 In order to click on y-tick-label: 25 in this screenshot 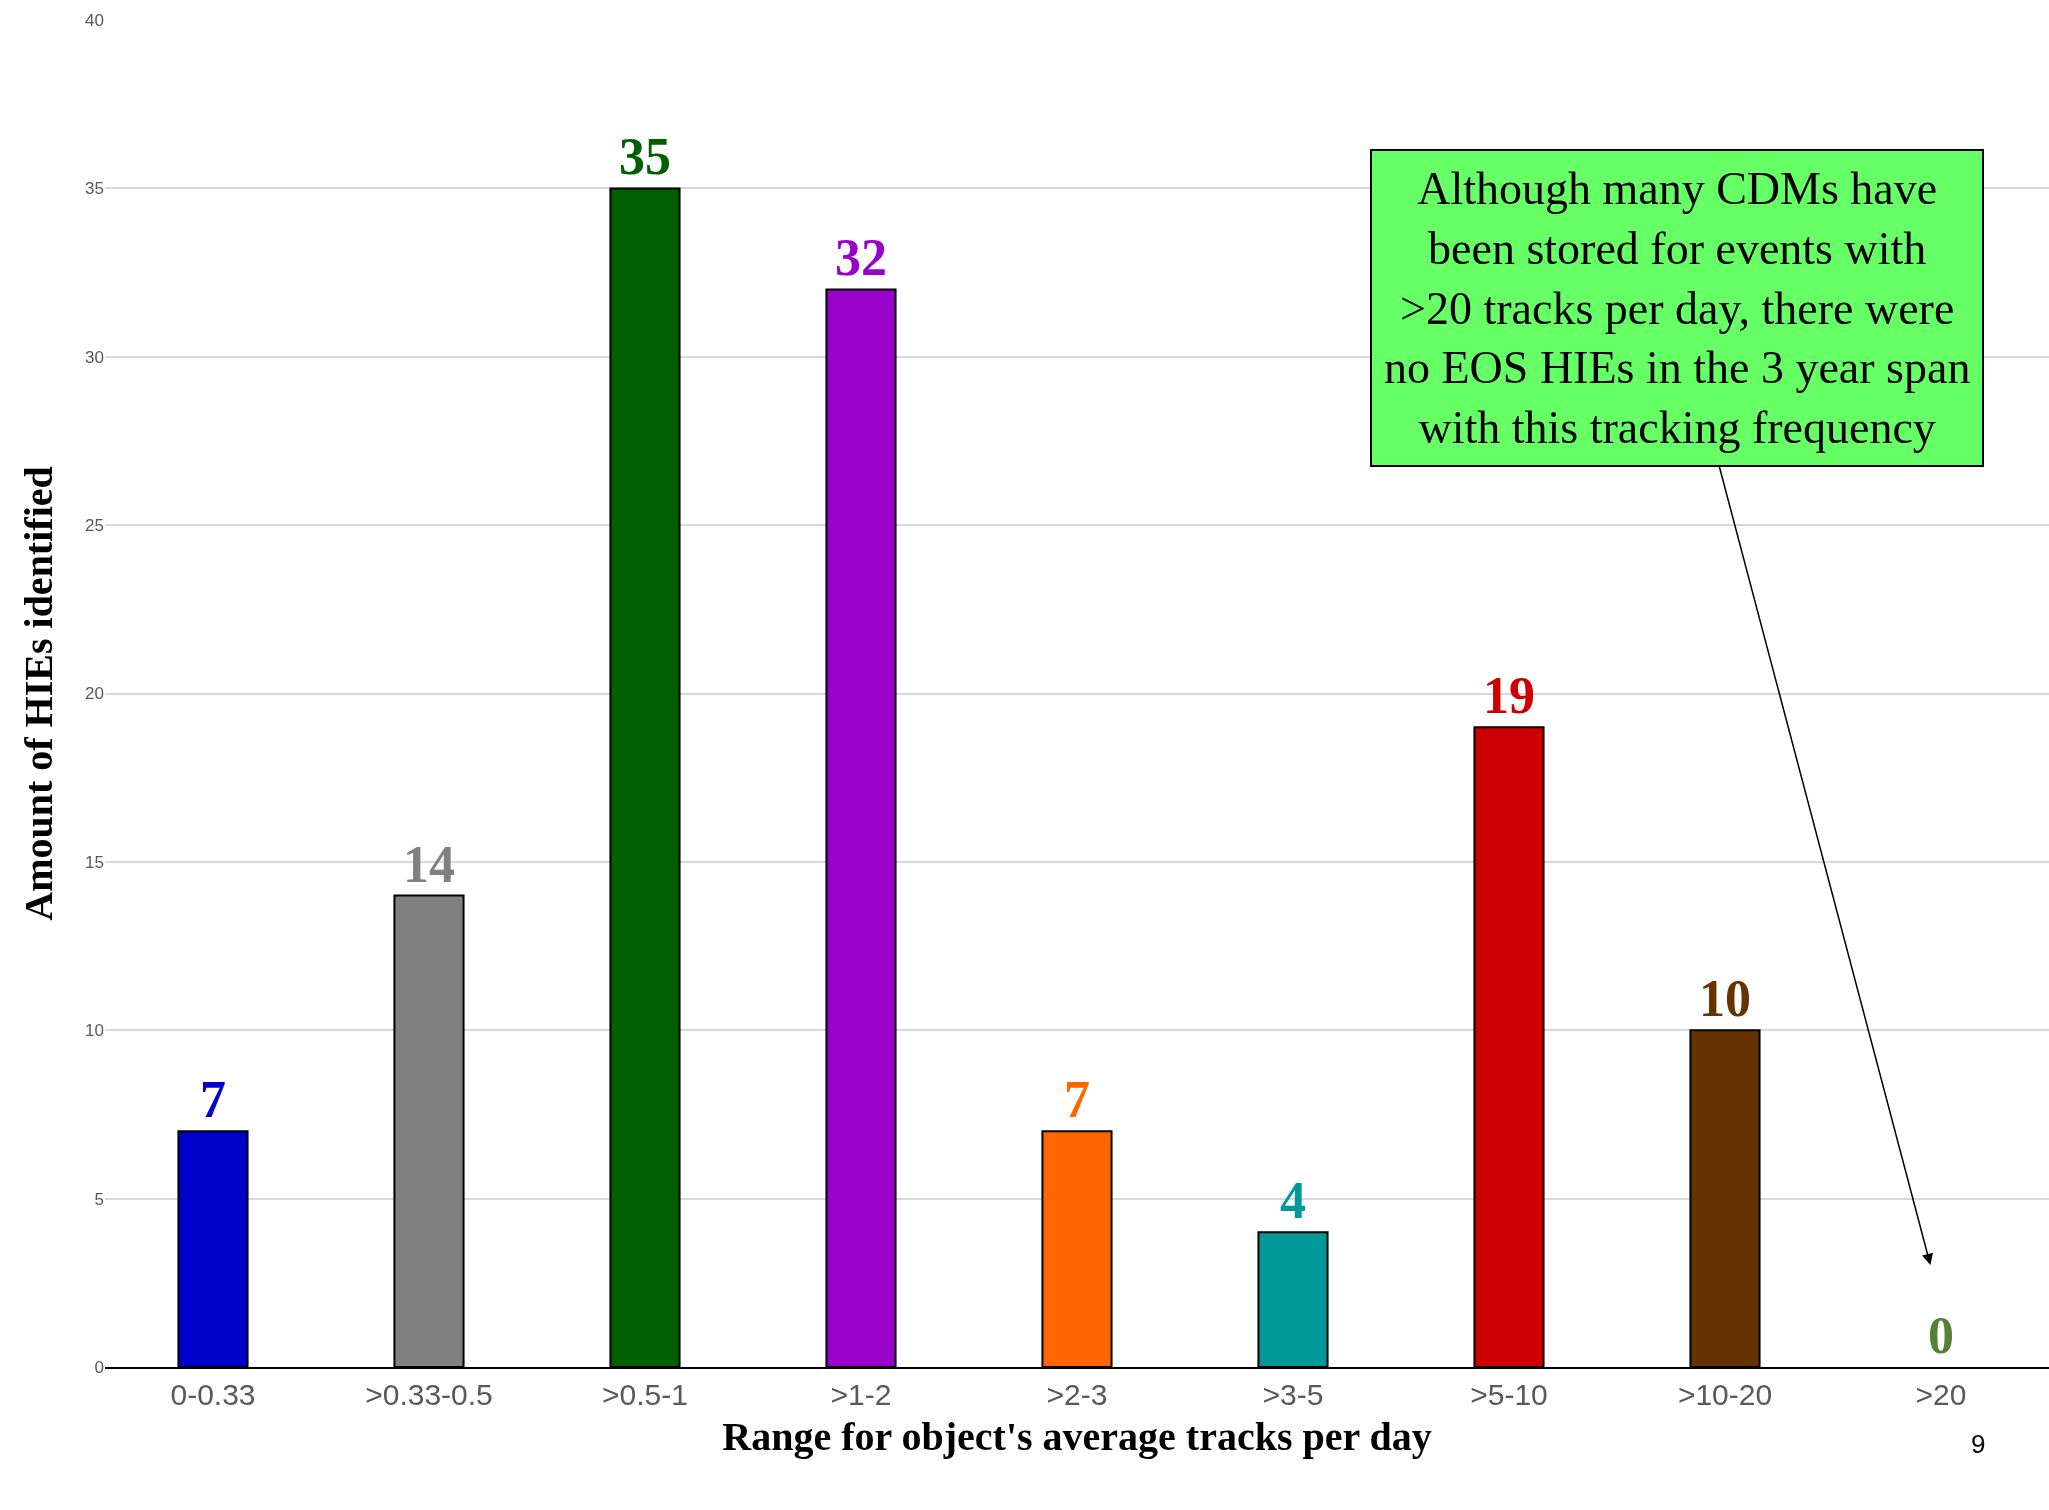, I will do `click(94, 526)`.